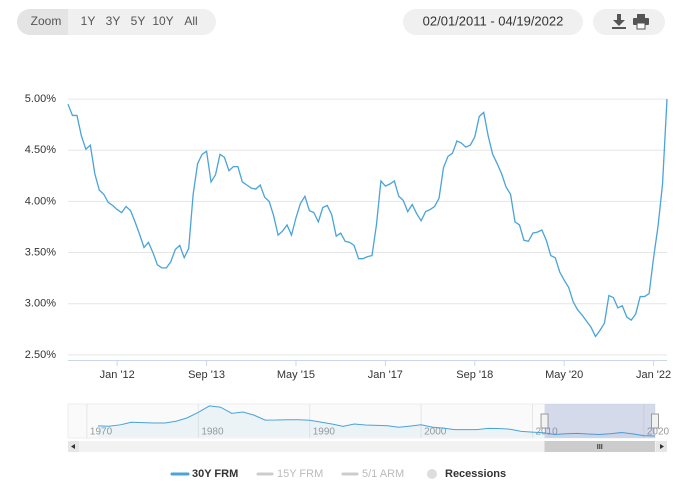 This screenshot has height=487, width=700. What do you see at coordinates (46, 21) in the screenshot?
I see `zoom-label: Zoom` at bounding box center [46, 21].